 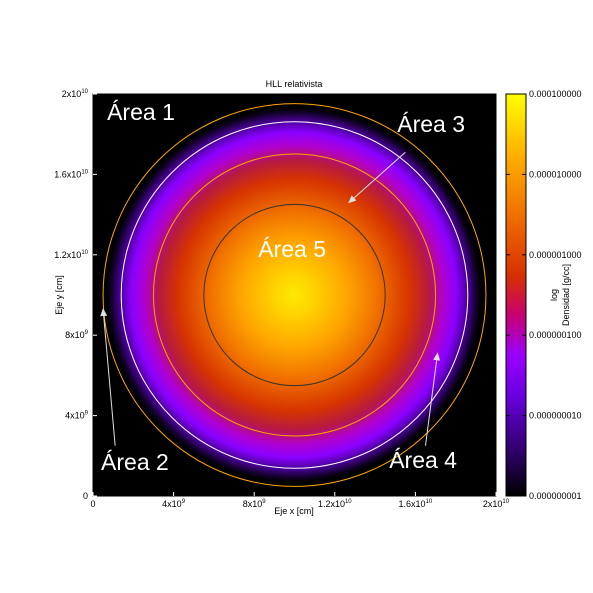 I want to click on colorbar-tick-label: 0.000000010, so click(x=555, y=416).